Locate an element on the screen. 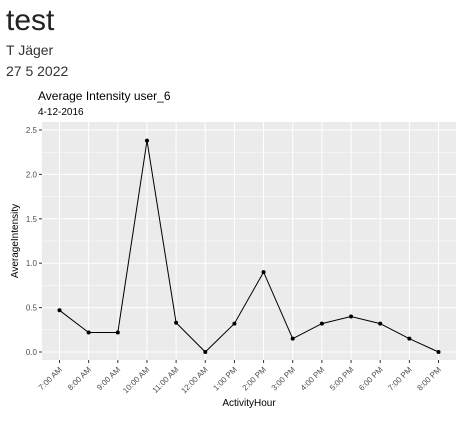  x-tick-label: 9:00 AM is located at coordinates (108, 378).